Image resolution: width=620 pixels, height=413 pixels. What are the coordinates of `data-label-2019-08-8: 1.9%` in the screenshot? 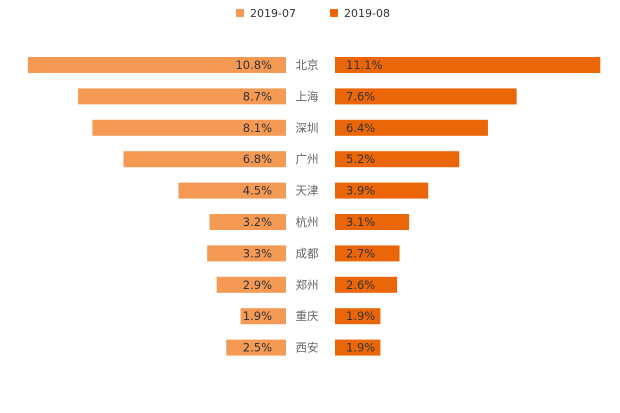 It's located at (360, 316).